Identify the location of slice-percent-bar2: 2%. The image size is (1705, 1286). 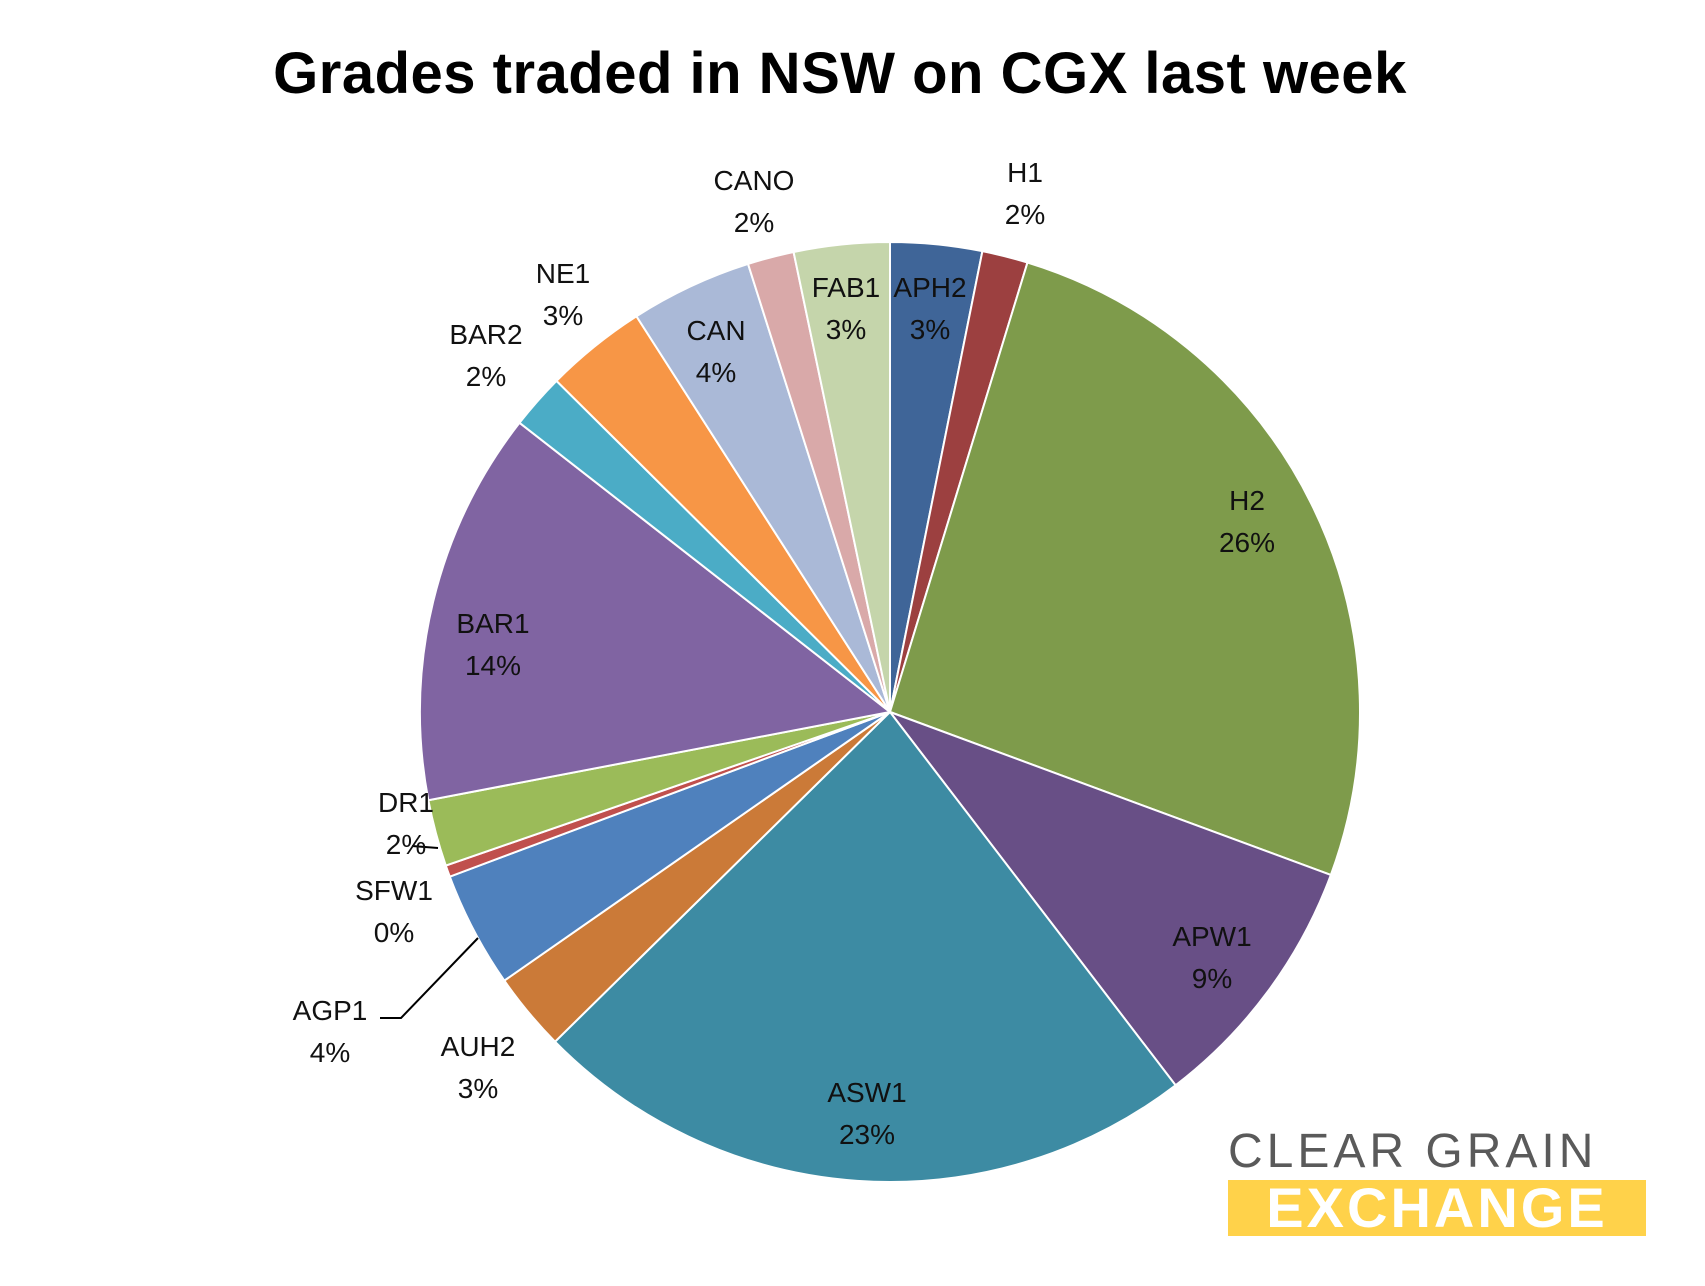
(486, 376).